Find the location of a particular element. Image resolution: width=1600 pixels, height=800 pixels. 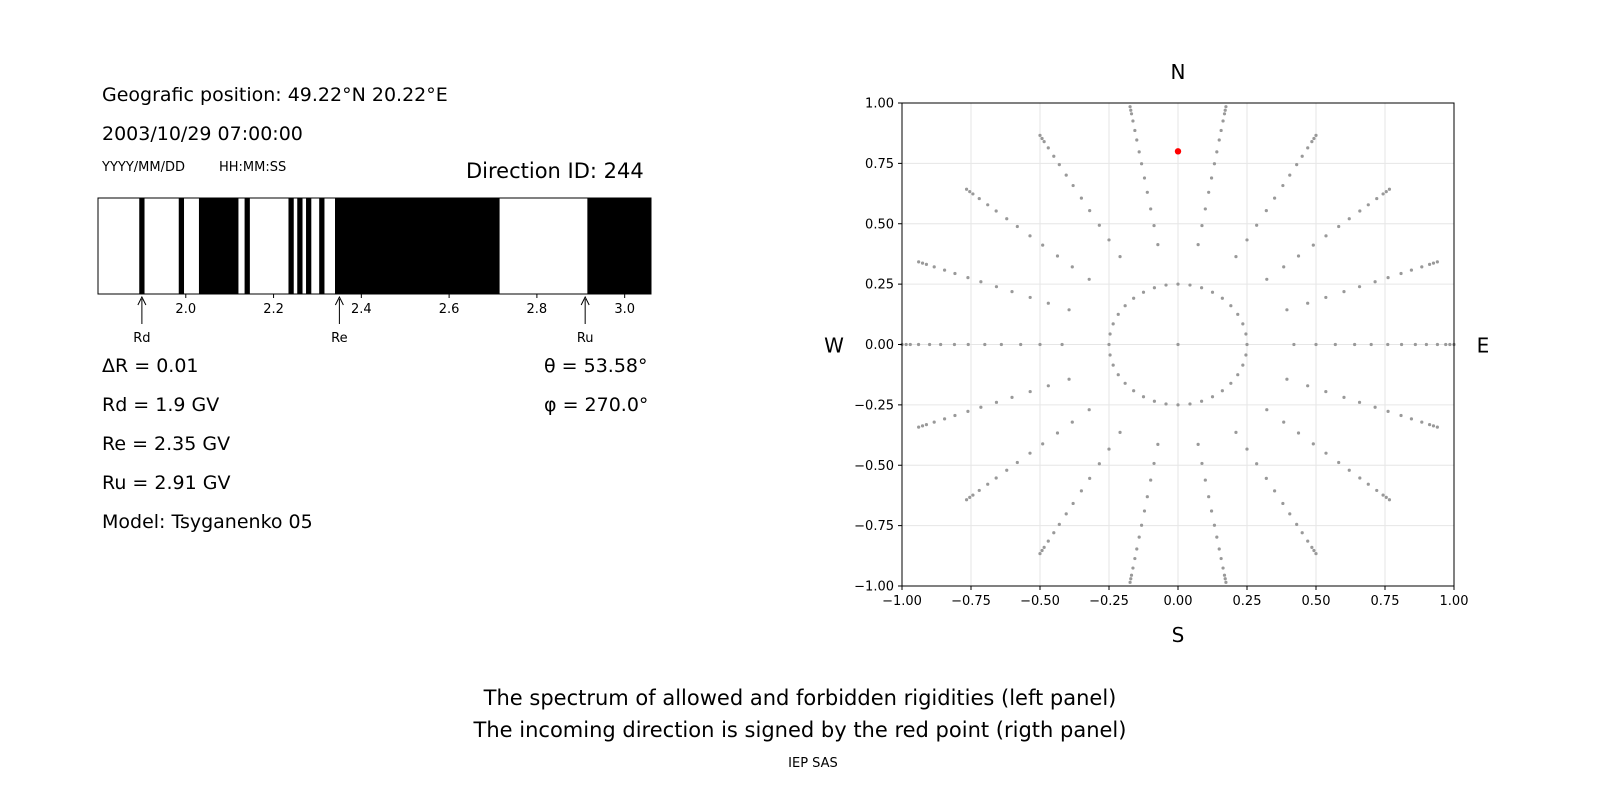

spectrum-x-axis: 2.0 2.2 2.4 2.6 2.8 3.0 is located at coordinates (405, 305).